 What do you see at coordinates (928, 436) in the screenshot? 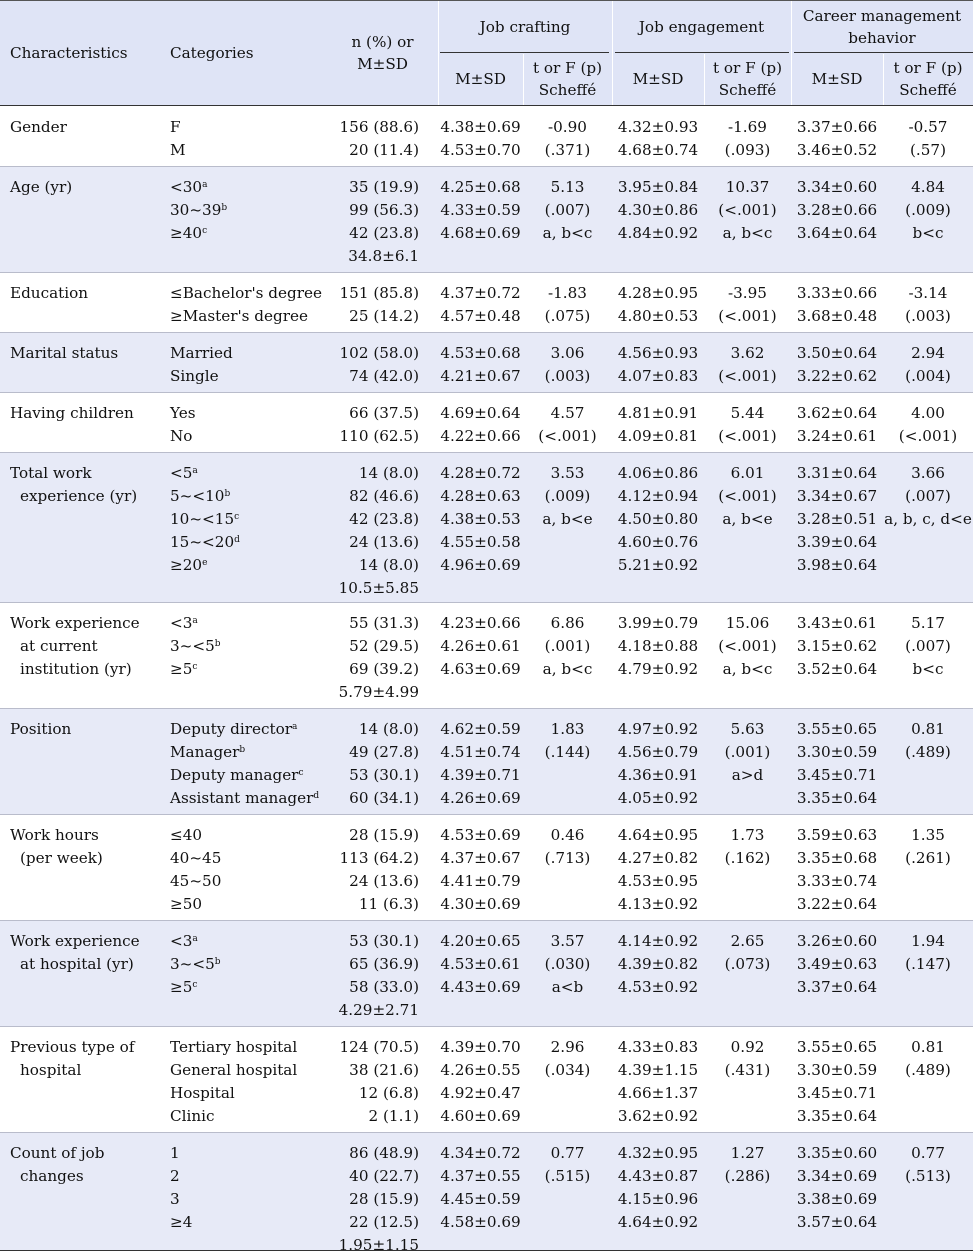
I see `career-test-value: (<.001)` at bounding box center [928, 436].